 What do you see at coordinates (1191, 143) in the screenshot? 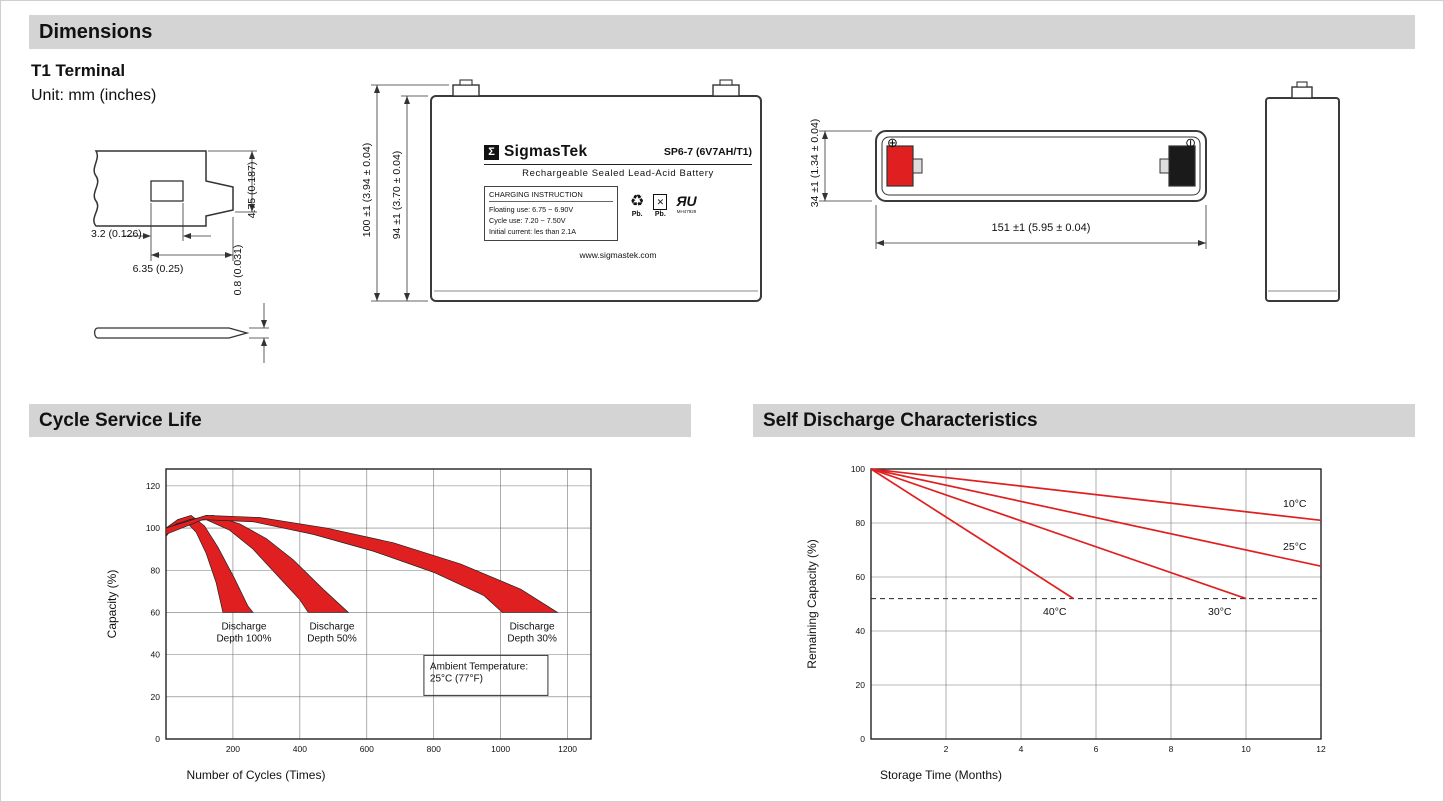
I see `negative-polarity-icon: ⊖` at bounding box center [1191, 143].